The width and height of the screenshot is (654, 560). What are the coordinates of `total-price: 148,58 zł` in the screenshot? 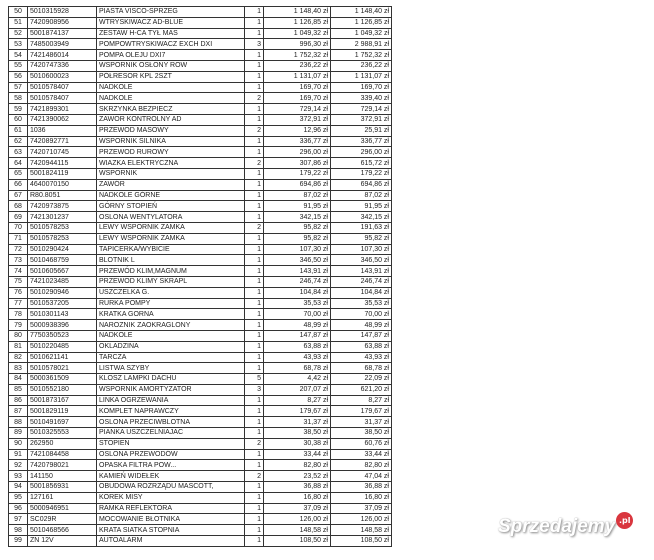 It's located at (361, 530).